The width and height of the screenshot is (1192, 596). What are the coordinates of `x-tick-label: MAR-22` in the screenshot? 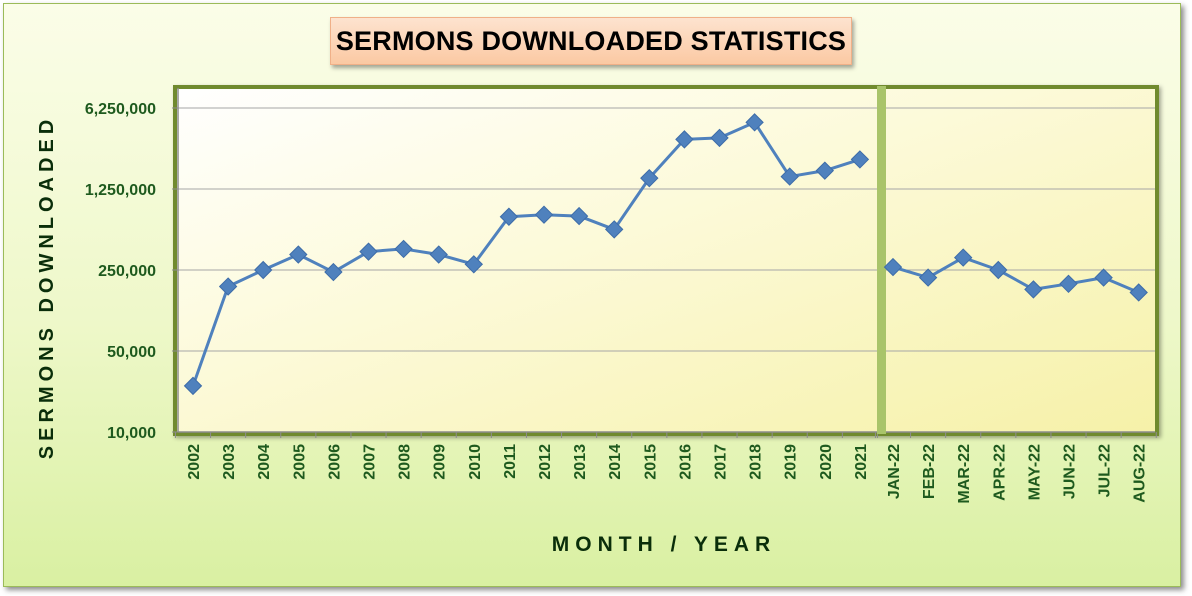 It's located at (964, 474).